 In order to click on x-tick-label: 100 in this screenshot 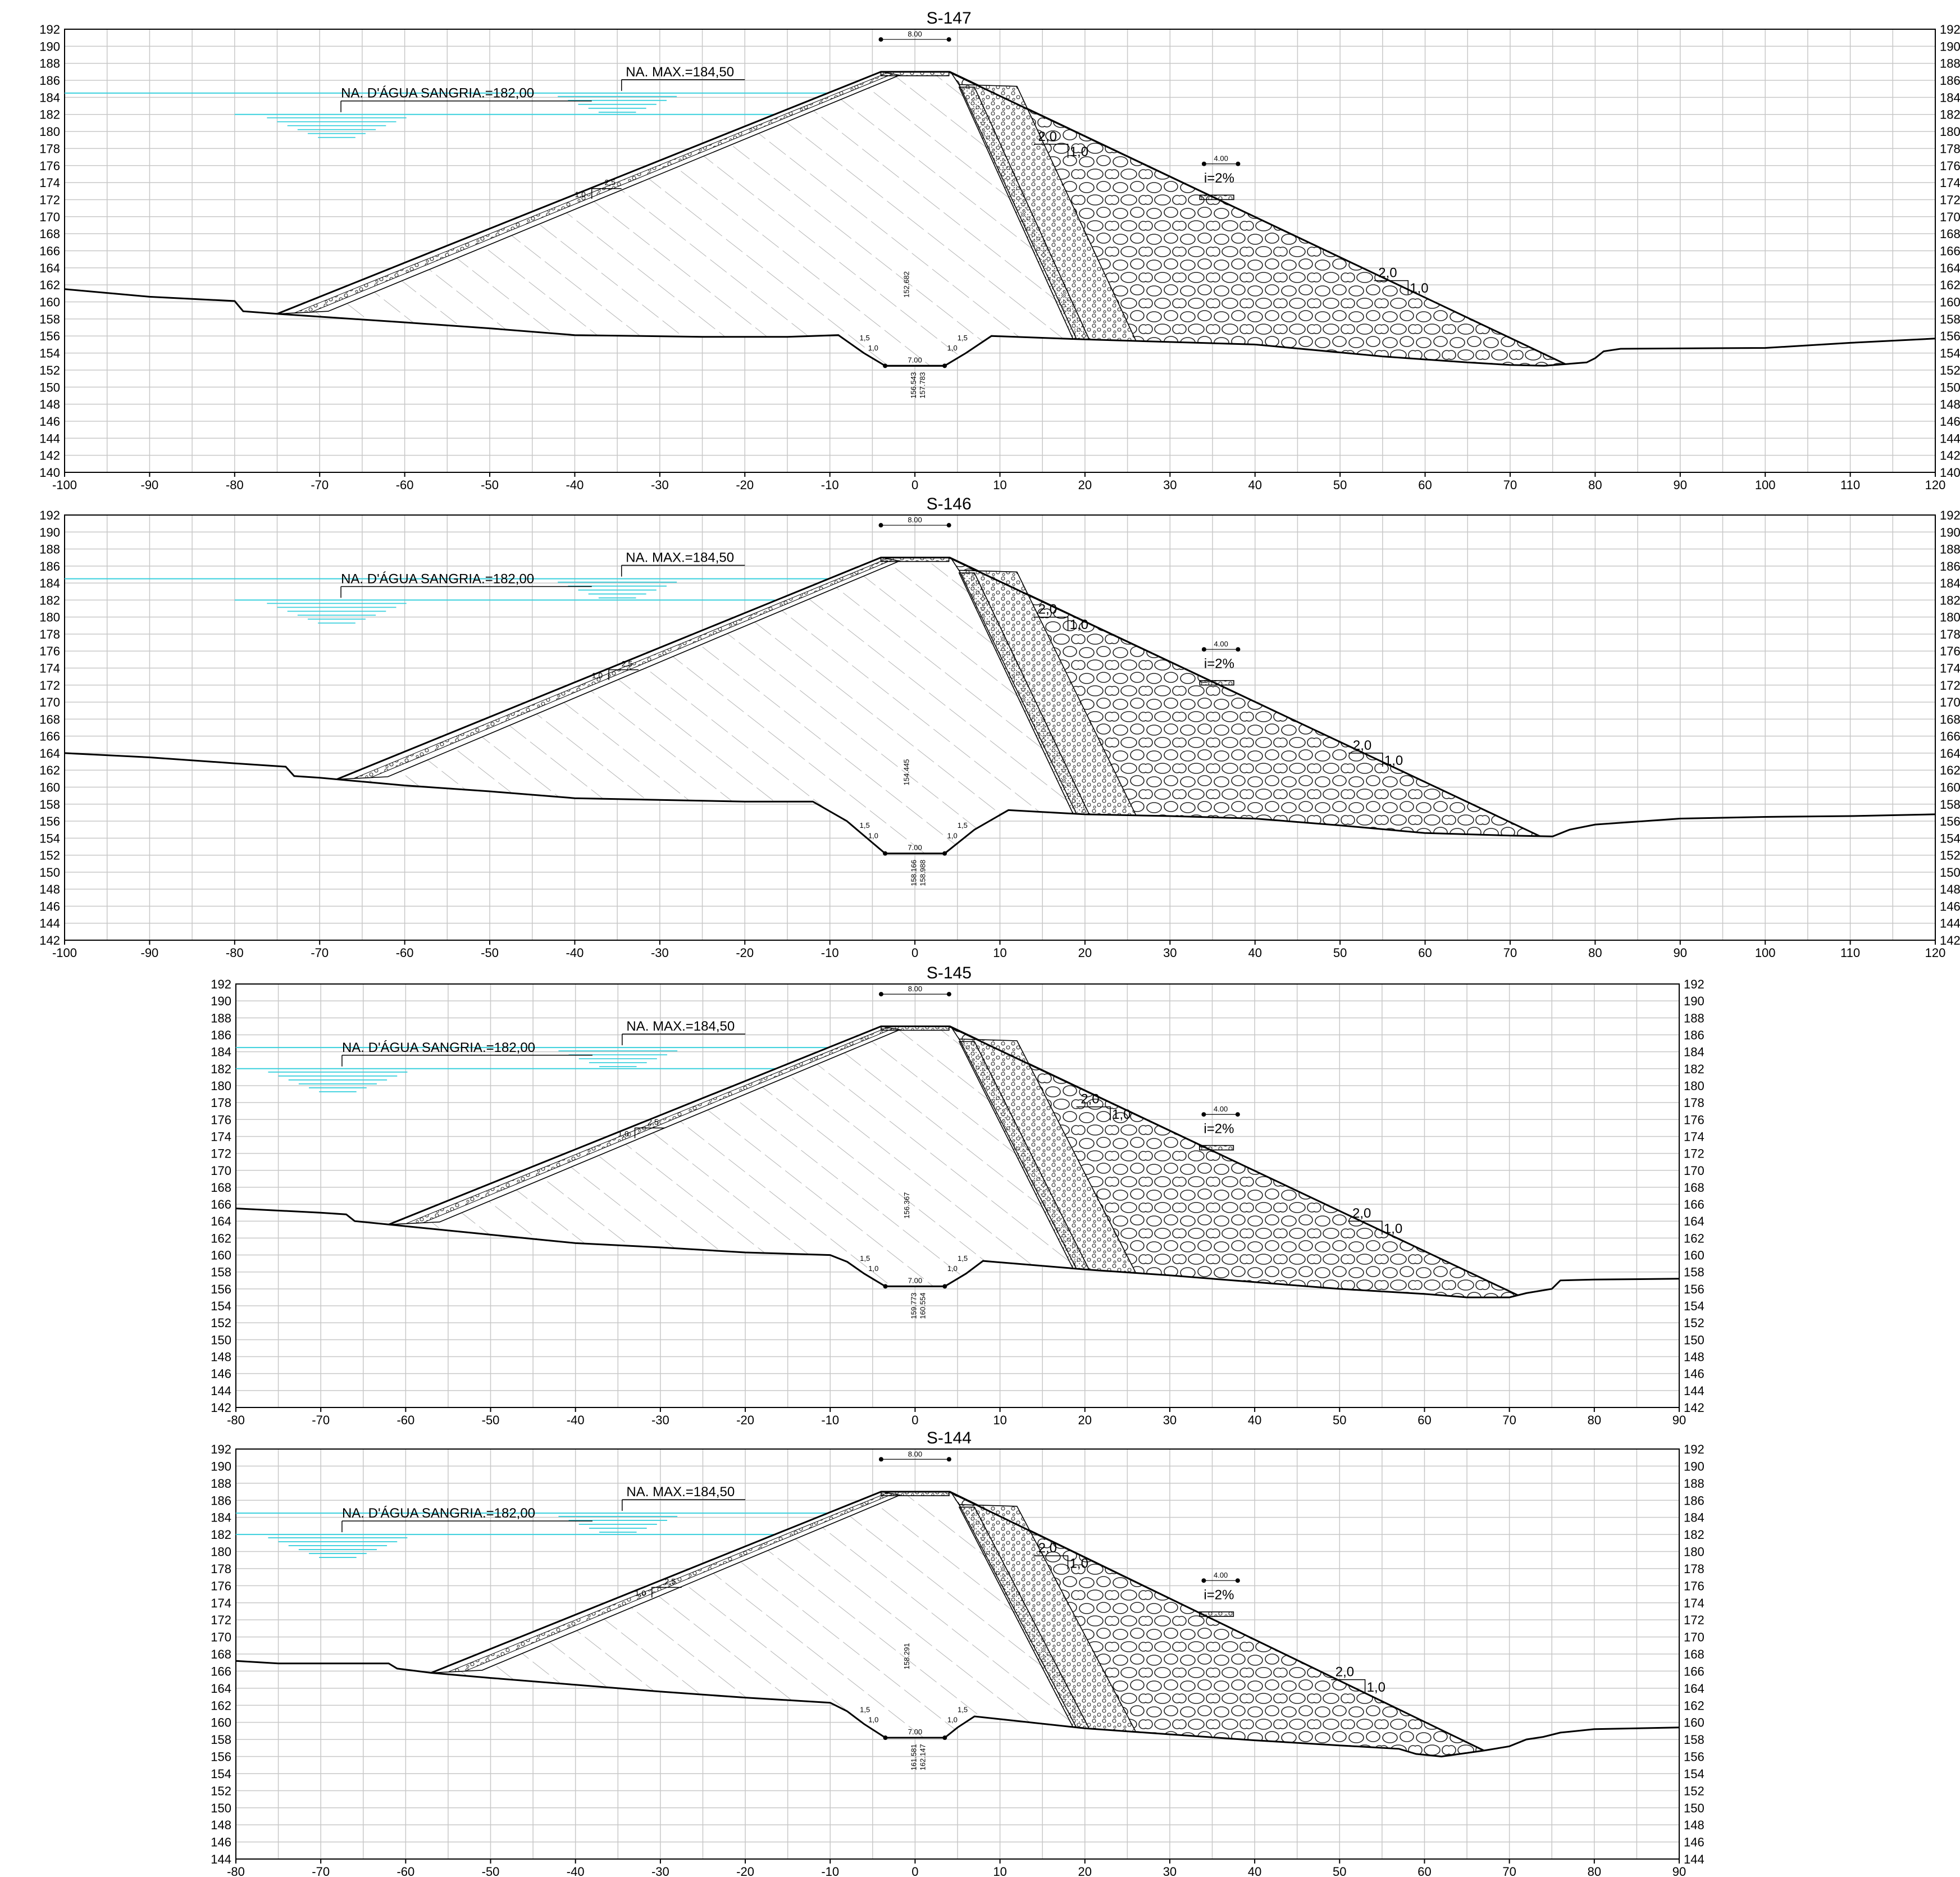, I will do `click(1765, 485)`.